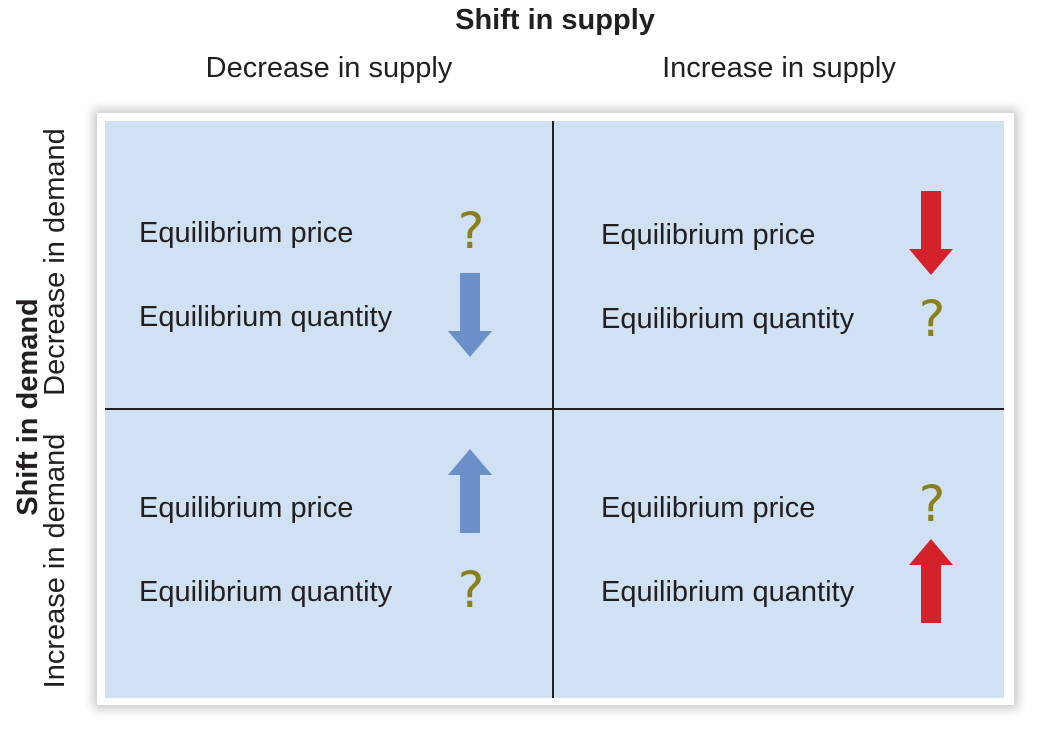 The width and height of the screenshot is (1047, 739). Describe the element at coordinates (55, 561) in the screenshot. I see `increase-demand-header: Increase in demand` at that location.